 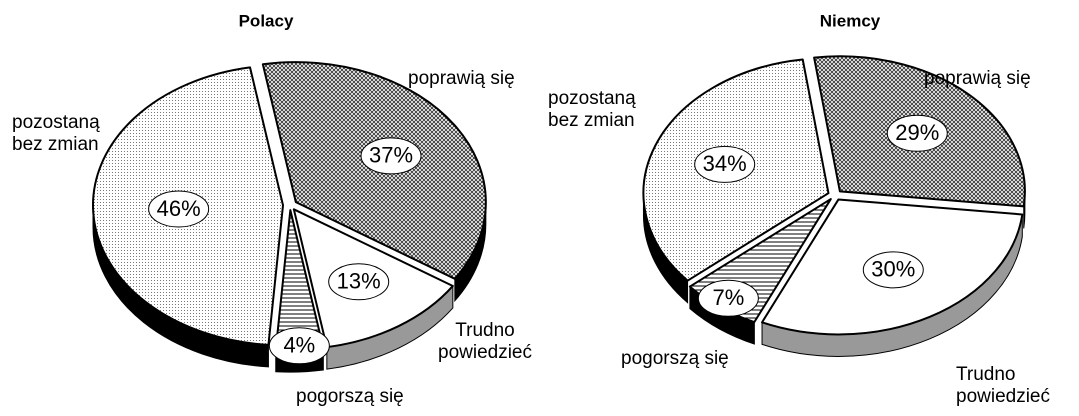 I want to click on value-label: 37%, so click(x=391, y=155).